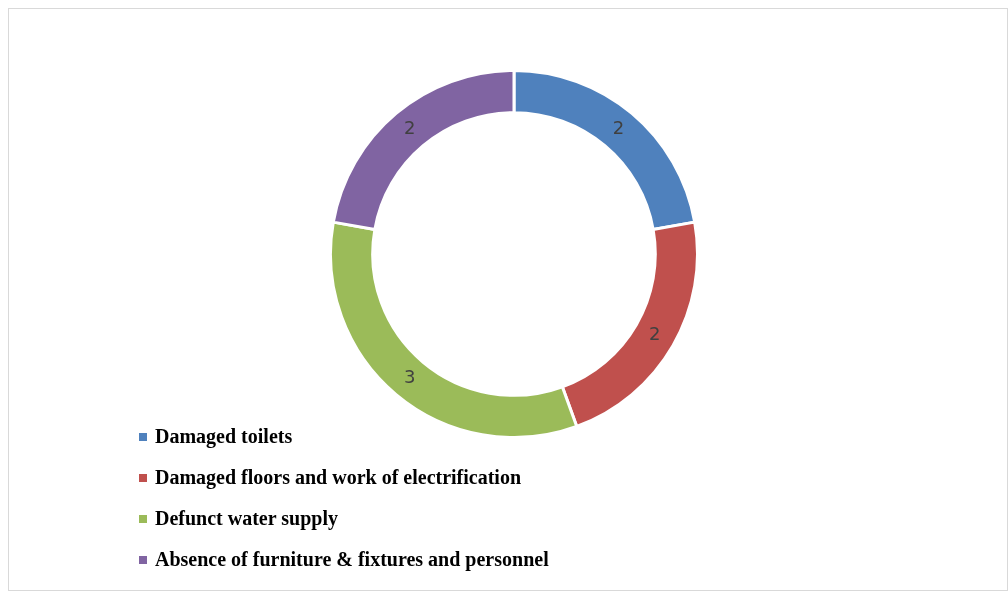  What do you see at coordinates (352, 559) in the screenshot?
I see `legend-label: Absence of furniture & fixtures and personnel` at bounding box center [352, 559].